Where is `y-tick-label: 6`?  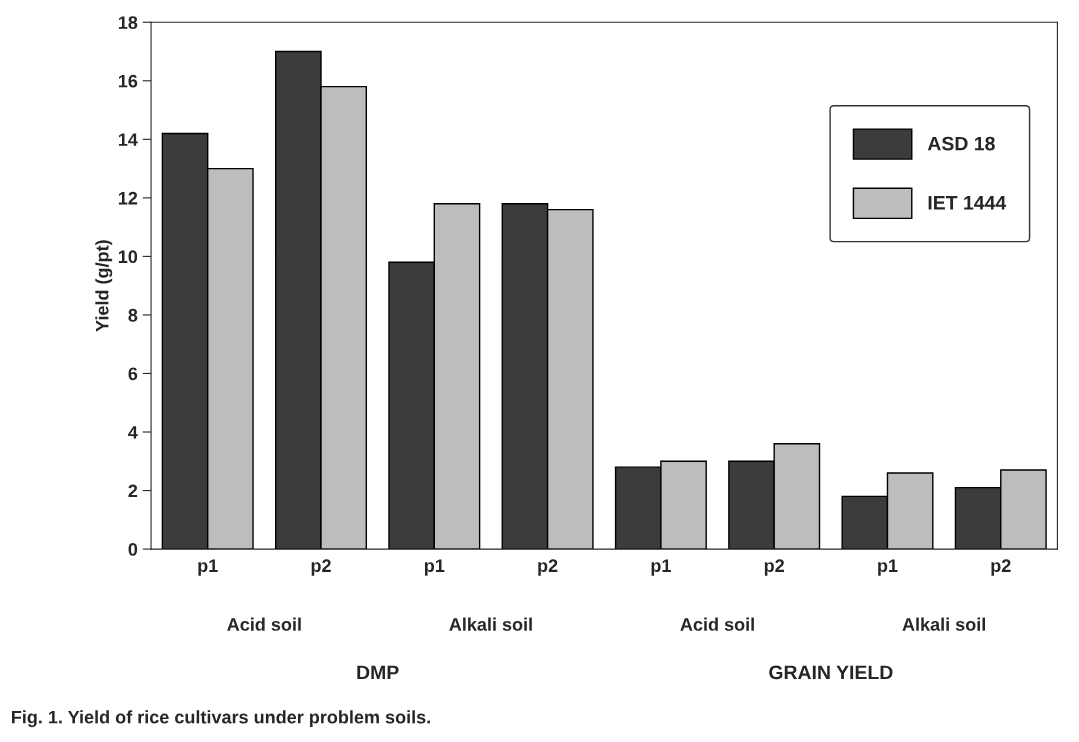
y-tick-label: 6 is located at coordinates (133, 374).